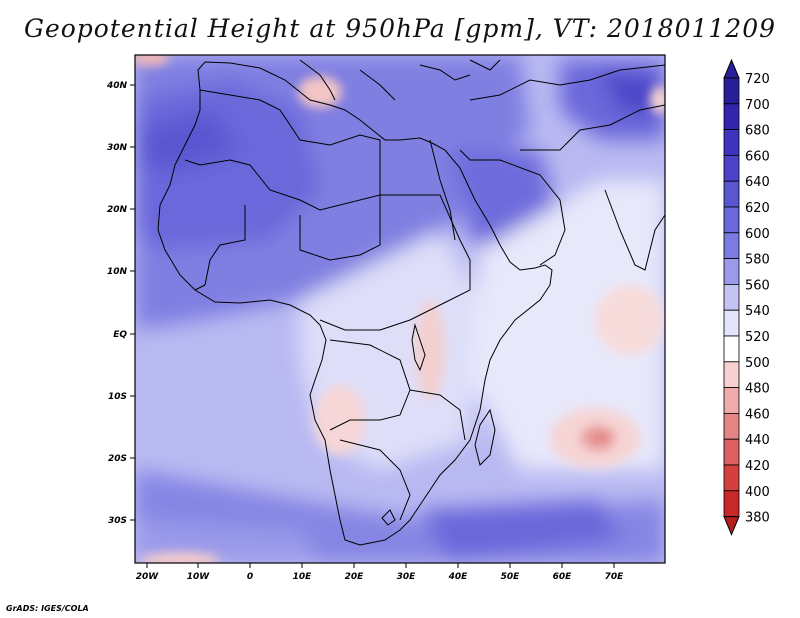 This screenshot has width=800, height=618. Describe the element at coordinates (380, 577) in the screenshot. I see `lon-labels: 20W 10W 0 10E 20E 30E 40E 50E 60E 70E` at that location.